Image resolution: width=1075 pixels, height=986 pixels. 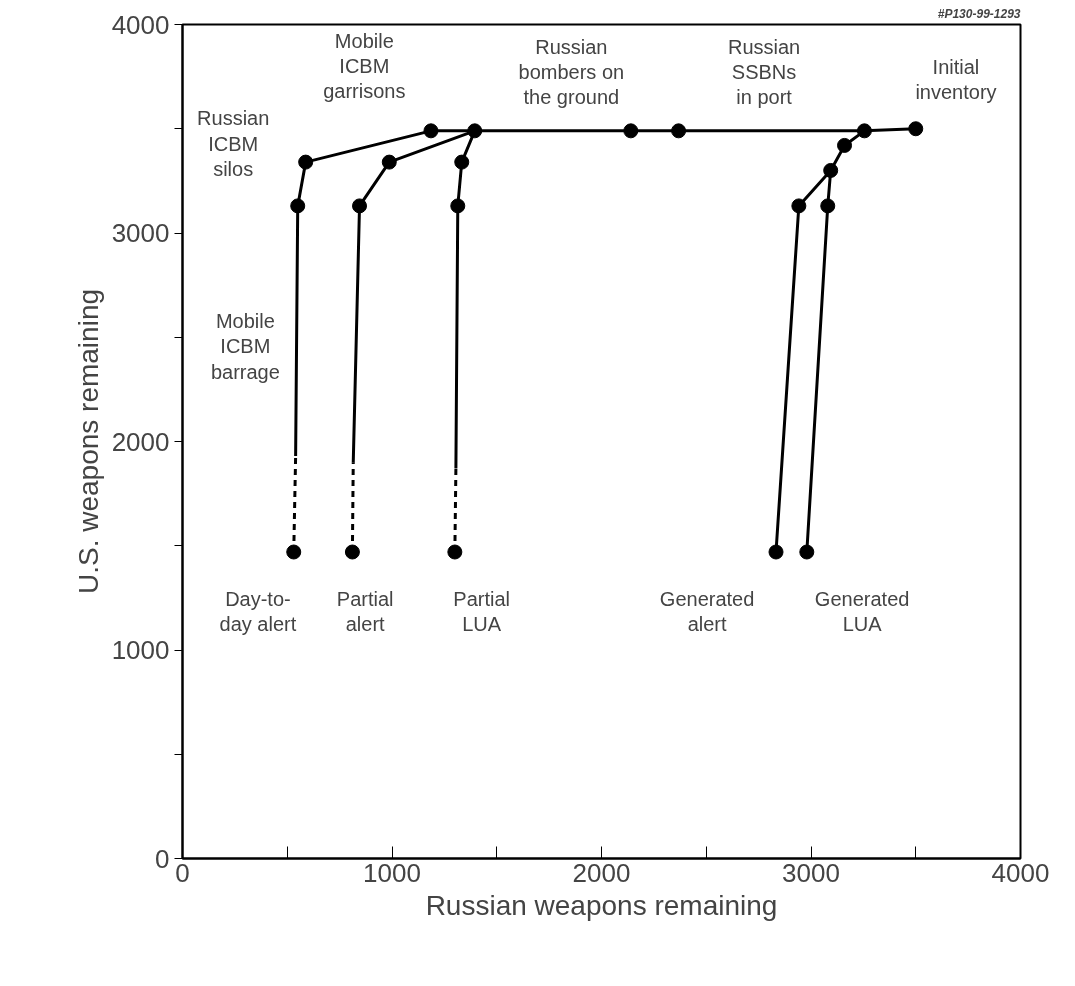 What do you see at coordinates (140, 233) in the screenshot?
I see `y-tick-label: 3000` at bounding box center [140, 233].